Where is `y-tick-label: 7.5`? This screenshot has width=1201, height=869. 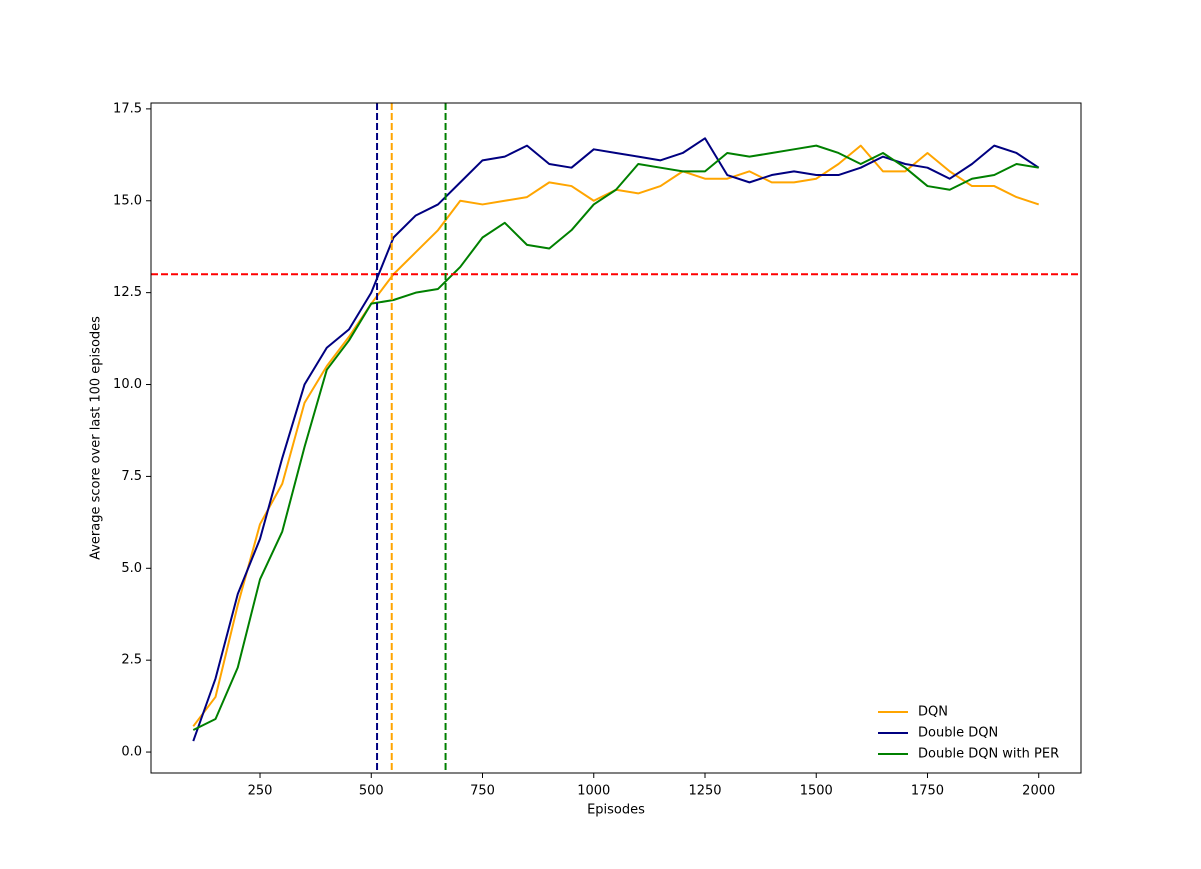 y-tick-label: 7.5 is located at coordinates (131, 476).